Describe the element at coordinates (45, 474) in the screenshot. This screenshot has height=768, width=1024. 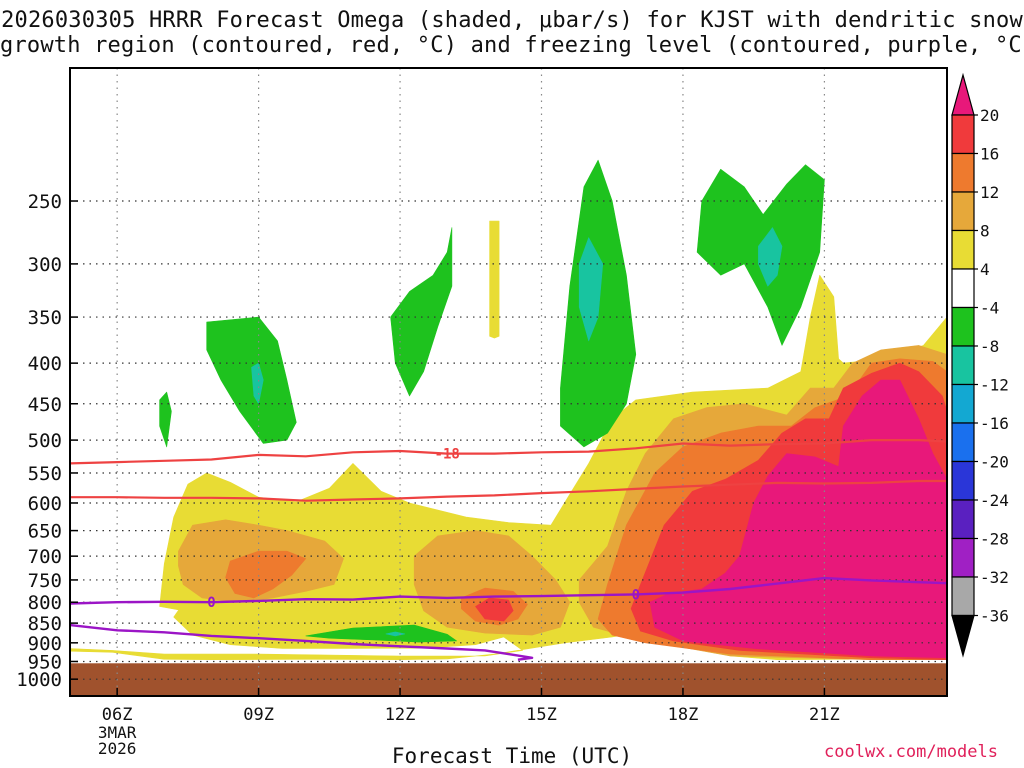
I see `y-tick-label-550: 550` at that location.